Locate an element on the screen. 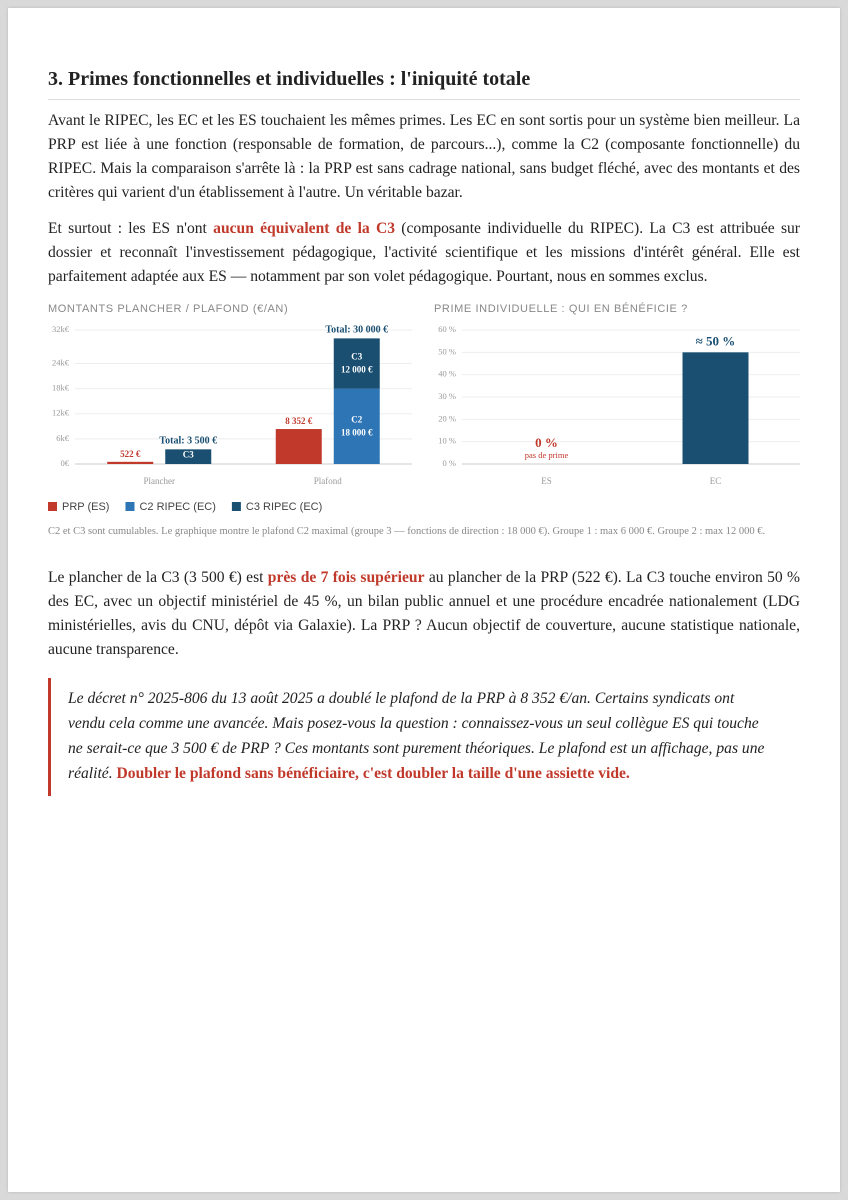 The height and width of the screenshot is (1200, 848). highlight: aucun équivalent de la C3 is located at coordinates (304, 228).